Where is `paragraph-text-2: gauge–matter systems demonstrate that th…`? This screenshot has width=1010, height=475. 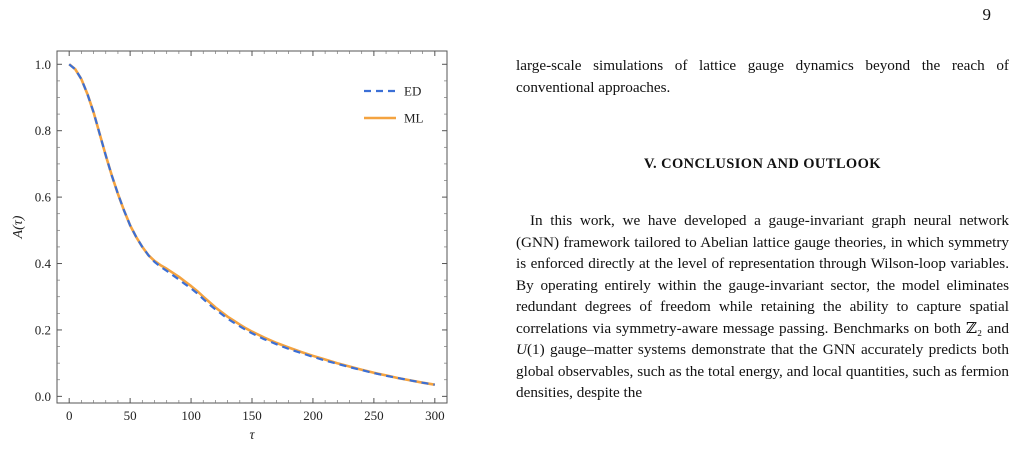
paragraph-text-2: gauge–matter systems demonstrate that th… is located at coordinates (762, 371).